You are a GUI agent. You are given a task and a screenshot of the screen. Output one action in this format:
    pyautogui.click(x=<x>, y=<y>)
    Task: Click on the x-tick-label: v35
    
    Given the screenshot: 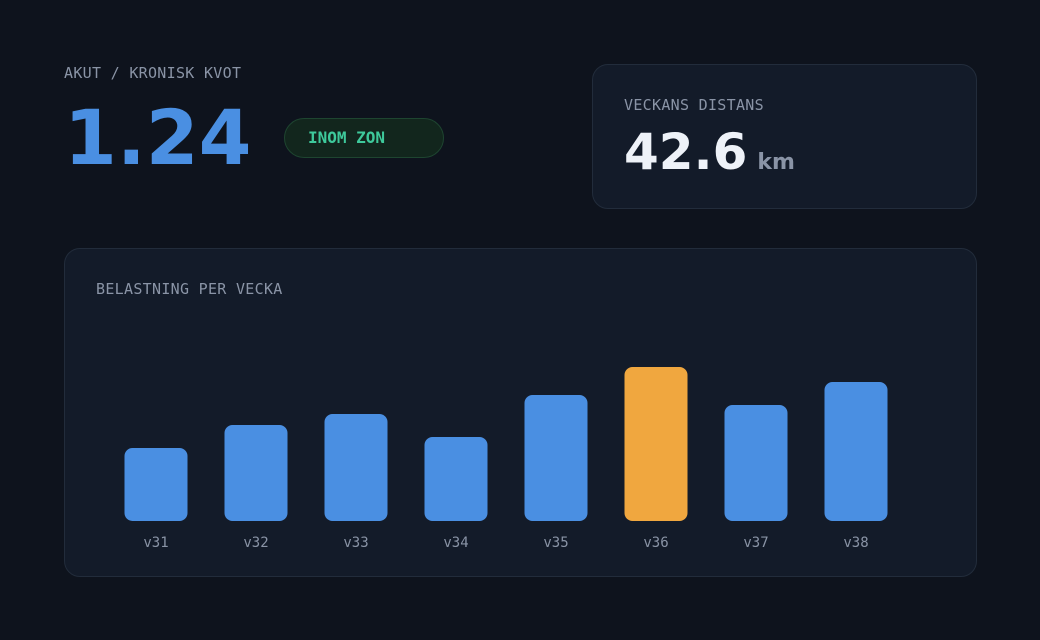 What is the action you would take?
    pyautogui.click(x=555, y=543)
    